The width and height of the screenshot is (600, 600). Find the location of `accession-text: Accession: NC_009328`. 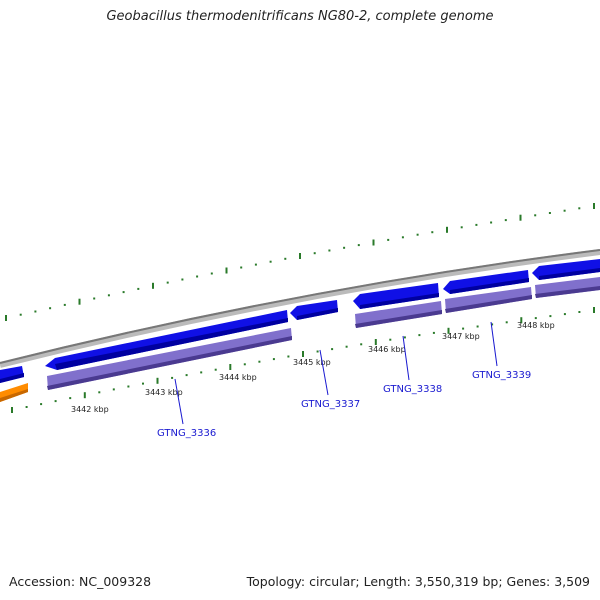

accession-text: Accession: NC_009328 is located at coordinates (80, 581).